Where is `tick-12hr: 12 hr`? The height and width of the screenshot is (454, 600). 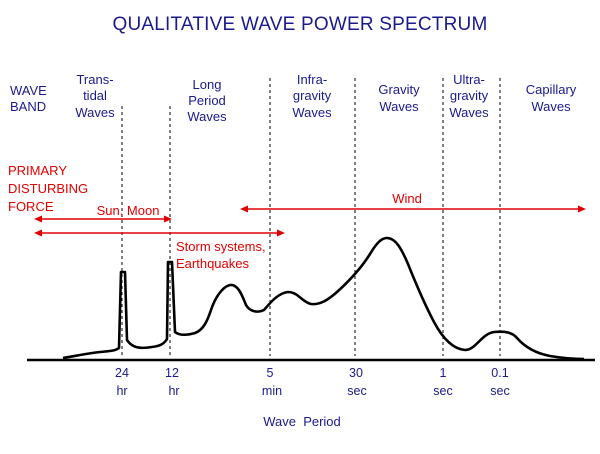
tick-12hr: 12 hr is located at coordinates (172, 382).